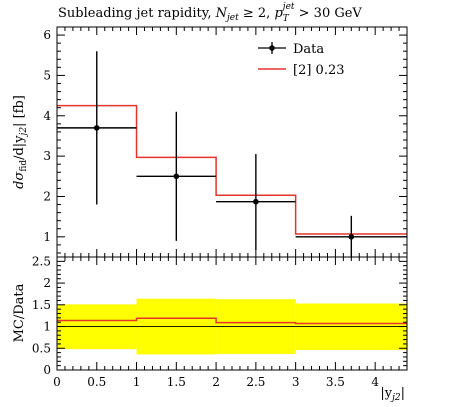 This screenshot has width=450, height=407. What do you see at coordinates (375, 382) in the screenshot?
I see `x-tick-label: 4` at bounding box center [375, 382].